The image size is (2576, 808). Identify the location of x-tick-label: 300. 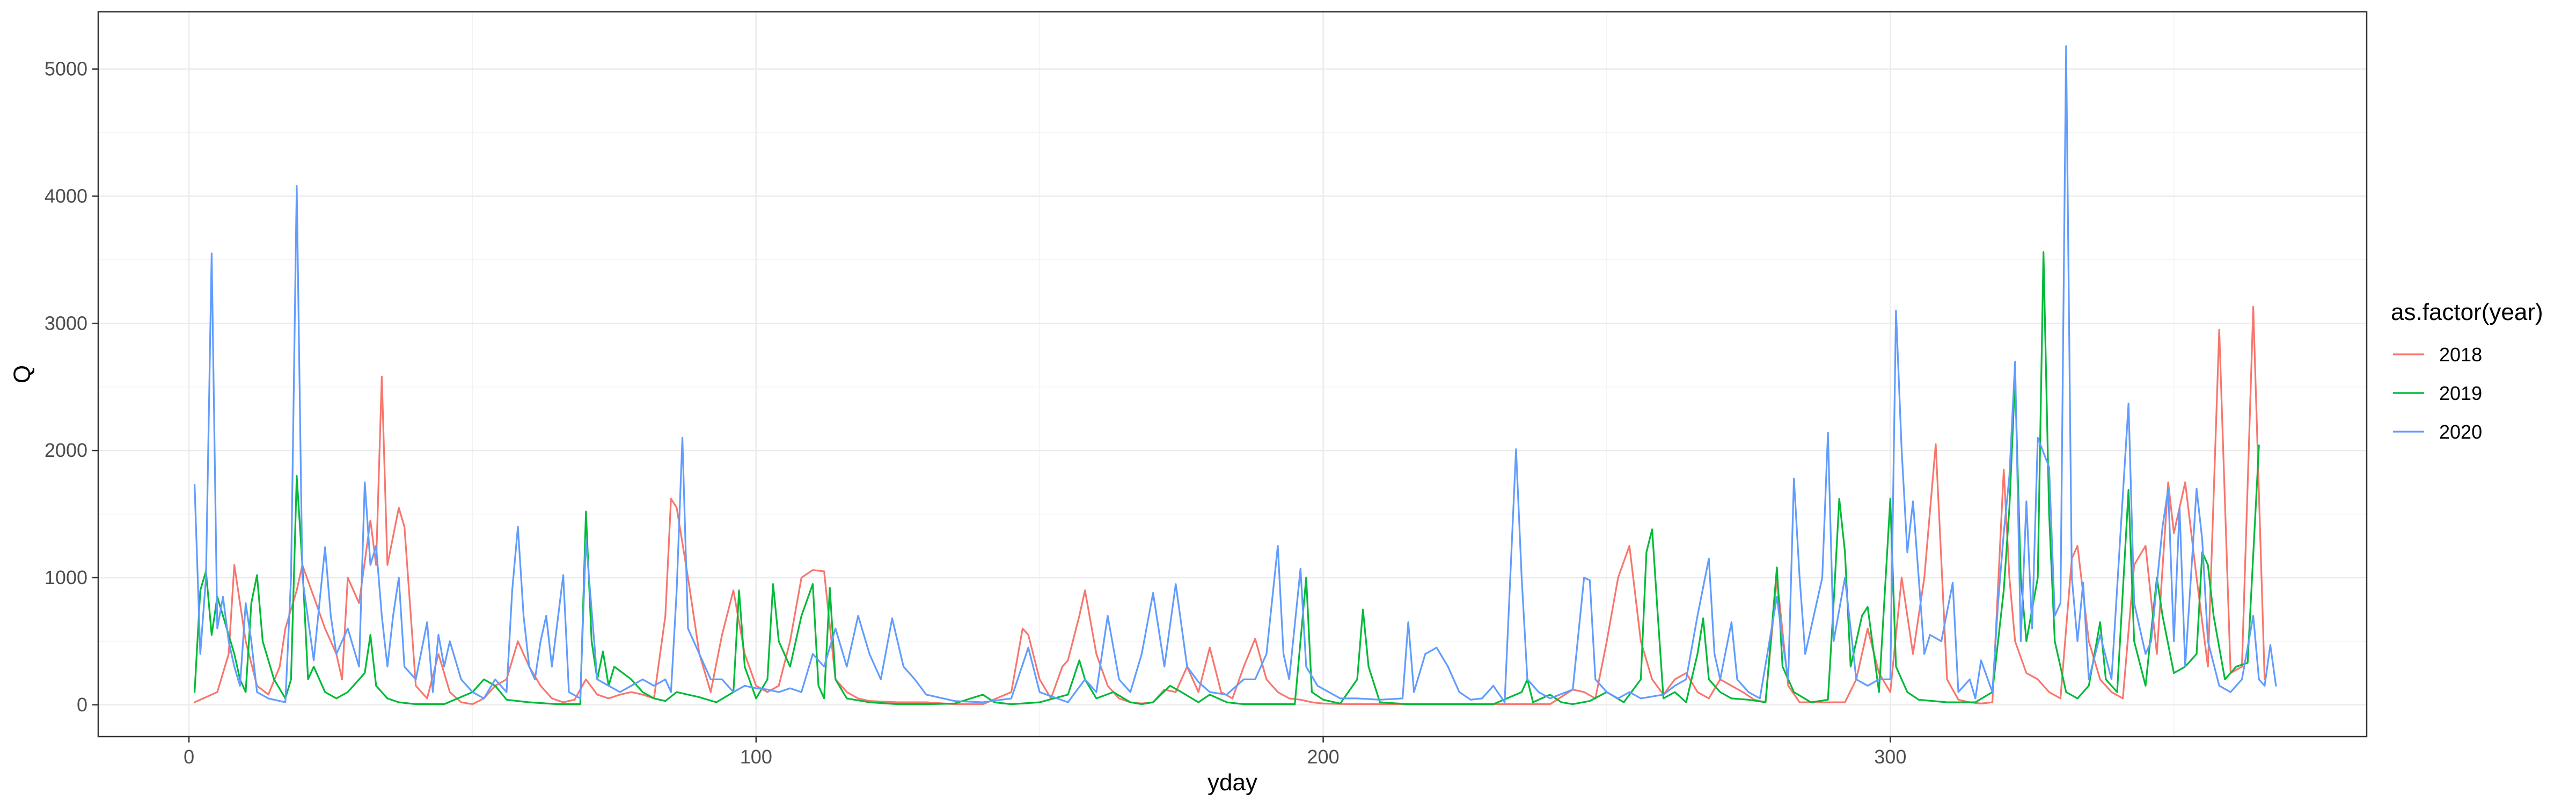
(1890, 757).